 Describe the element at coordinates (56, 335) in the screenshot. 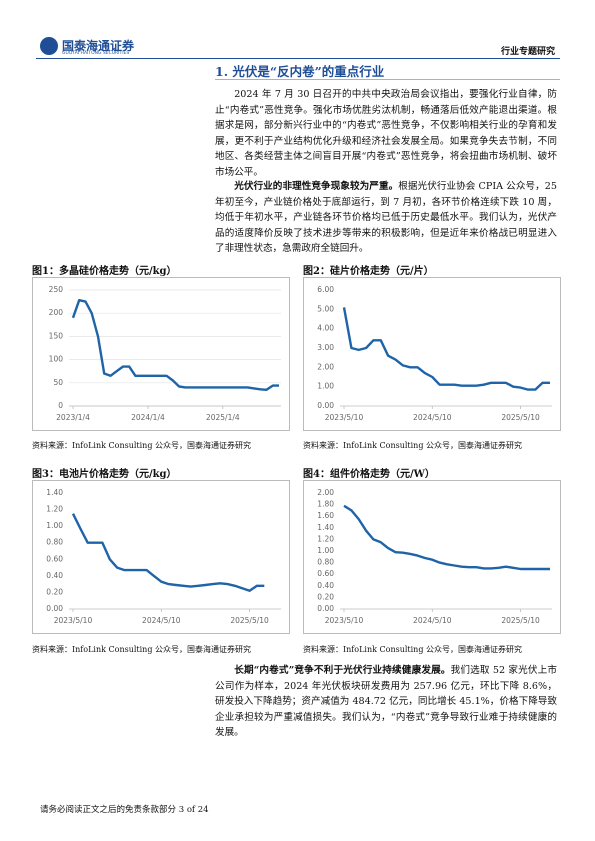

I see `y-tick-label: 150` at that location.